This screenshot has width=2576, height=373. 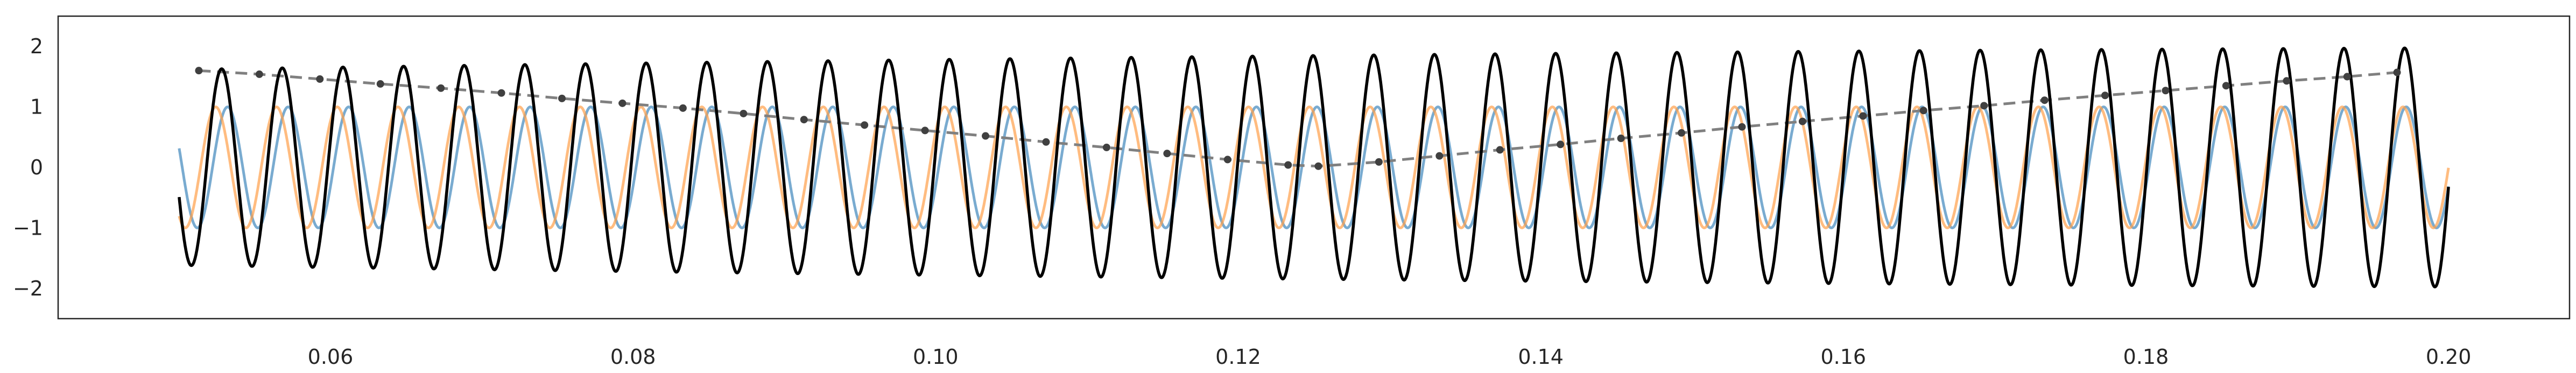 I want to click on y-tick-label: 0, so click(x=37, y=167).